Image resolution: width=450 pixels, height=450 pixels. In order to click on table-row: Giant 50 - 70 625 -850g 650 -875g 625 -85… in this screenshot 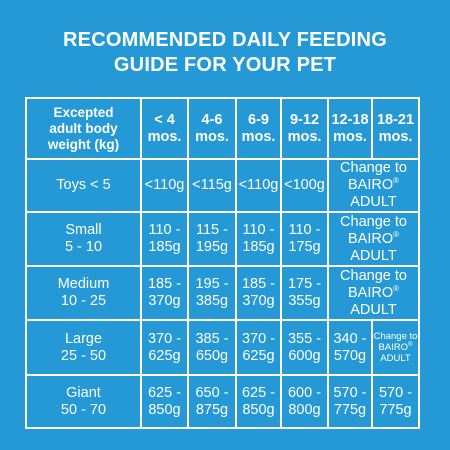, I will do `click(222, 401)`.